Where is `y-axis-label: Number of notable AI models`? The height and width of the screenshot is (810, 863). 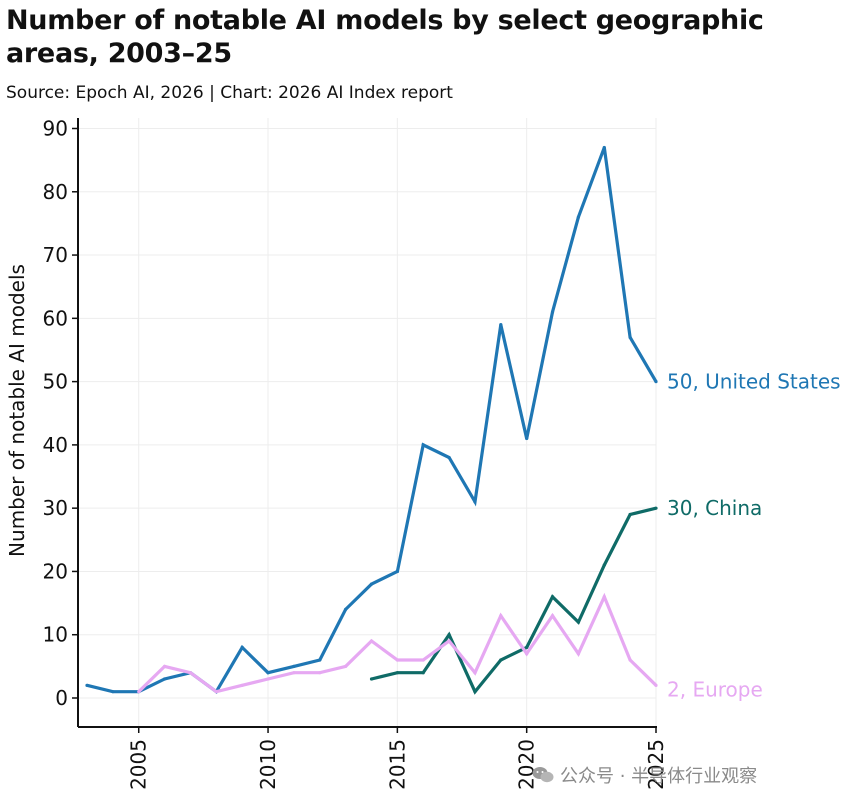
y-axis-label: Number of notable AI models is located at coordinates (17, 410).